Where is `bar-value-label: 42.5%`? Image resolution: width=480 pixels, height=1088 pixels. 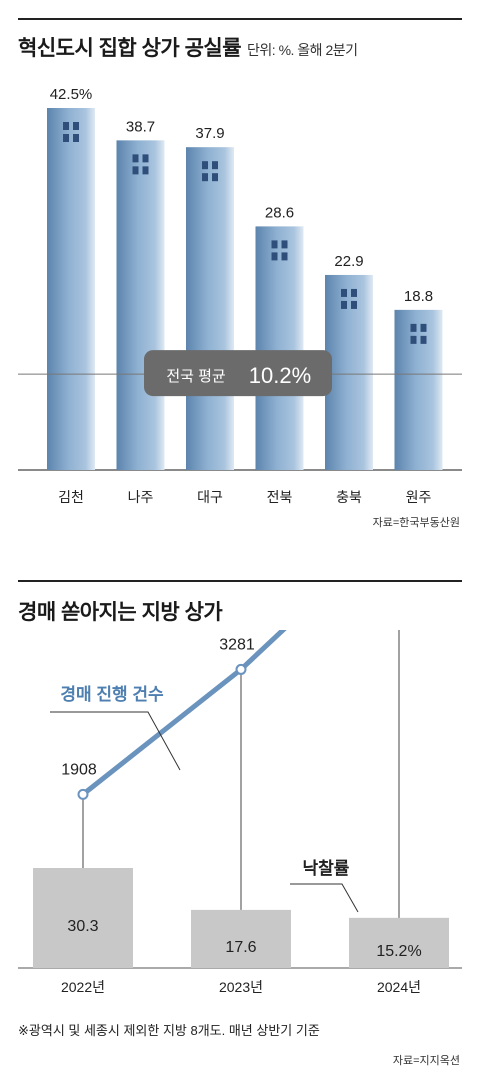
bar-value-label: 42.5% is located at coordinates (71, 94).